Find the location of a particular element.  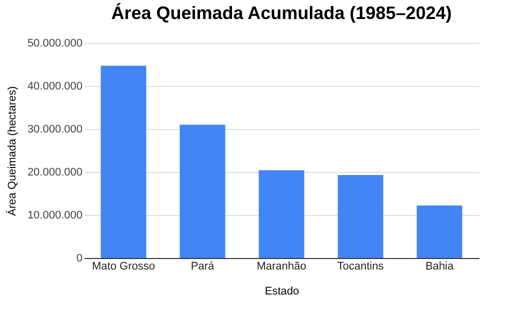

chart-title: Área Queimada Acumulada (1985–2024) is located at coordinates (281, 13).